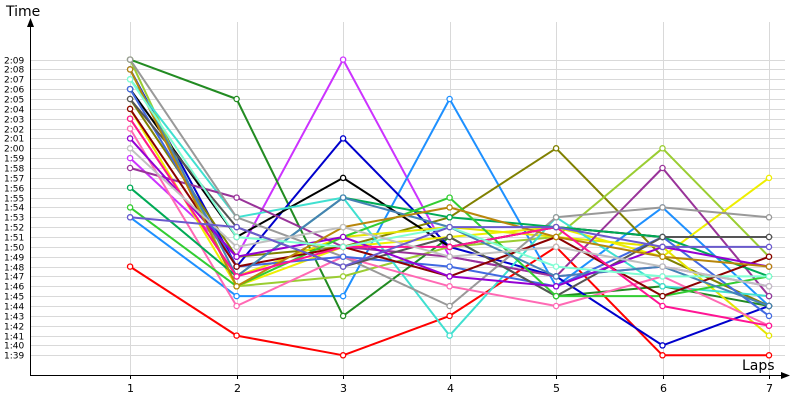 This screenshot has width=800, height=400. What do you see at coordinates (14, 111) in the screenshot?
I see `y-tick-label: 2:04` at bounding box center [14, 111].